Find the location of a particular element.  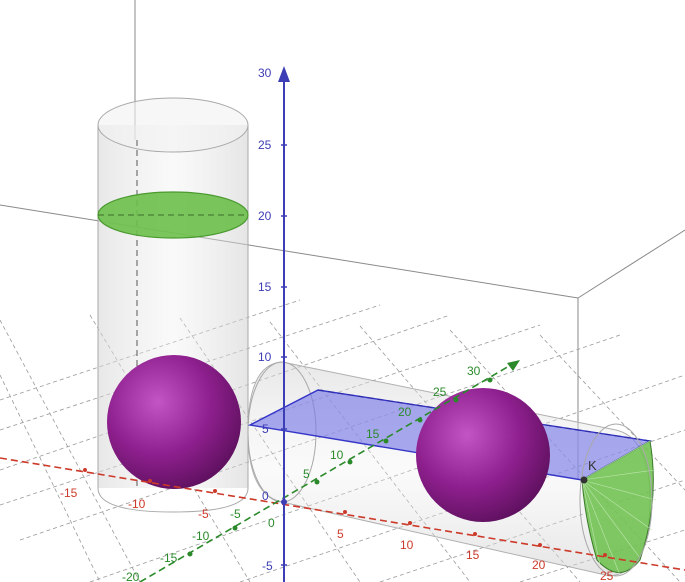

x-tick-label: 5 is located at coordinates (340, 534).